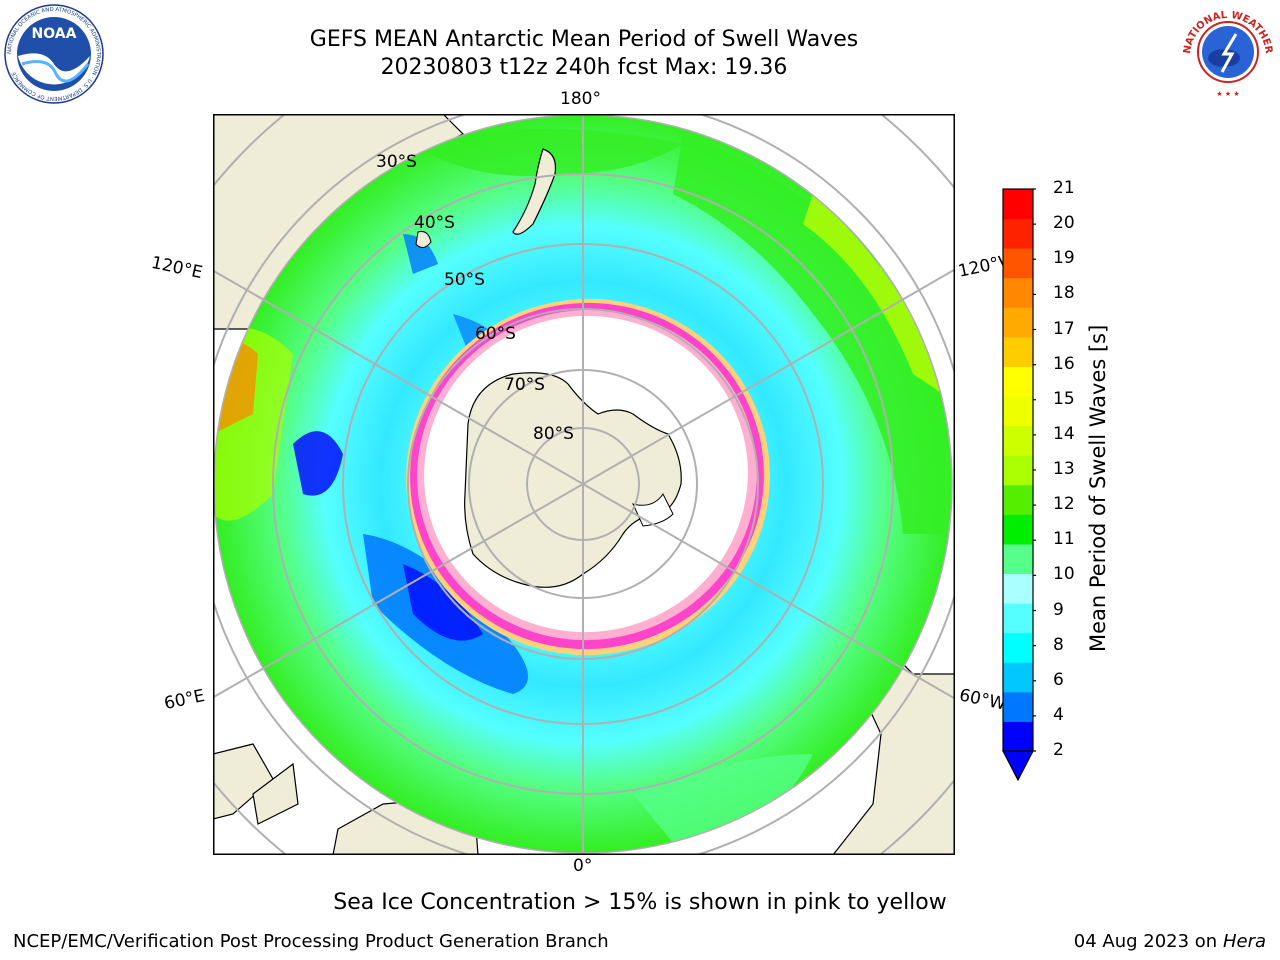 Image resolution: width=1280 pixels, height=960 pixels. I want to click on lon-label-120e: 120°E, so click(177, 268).